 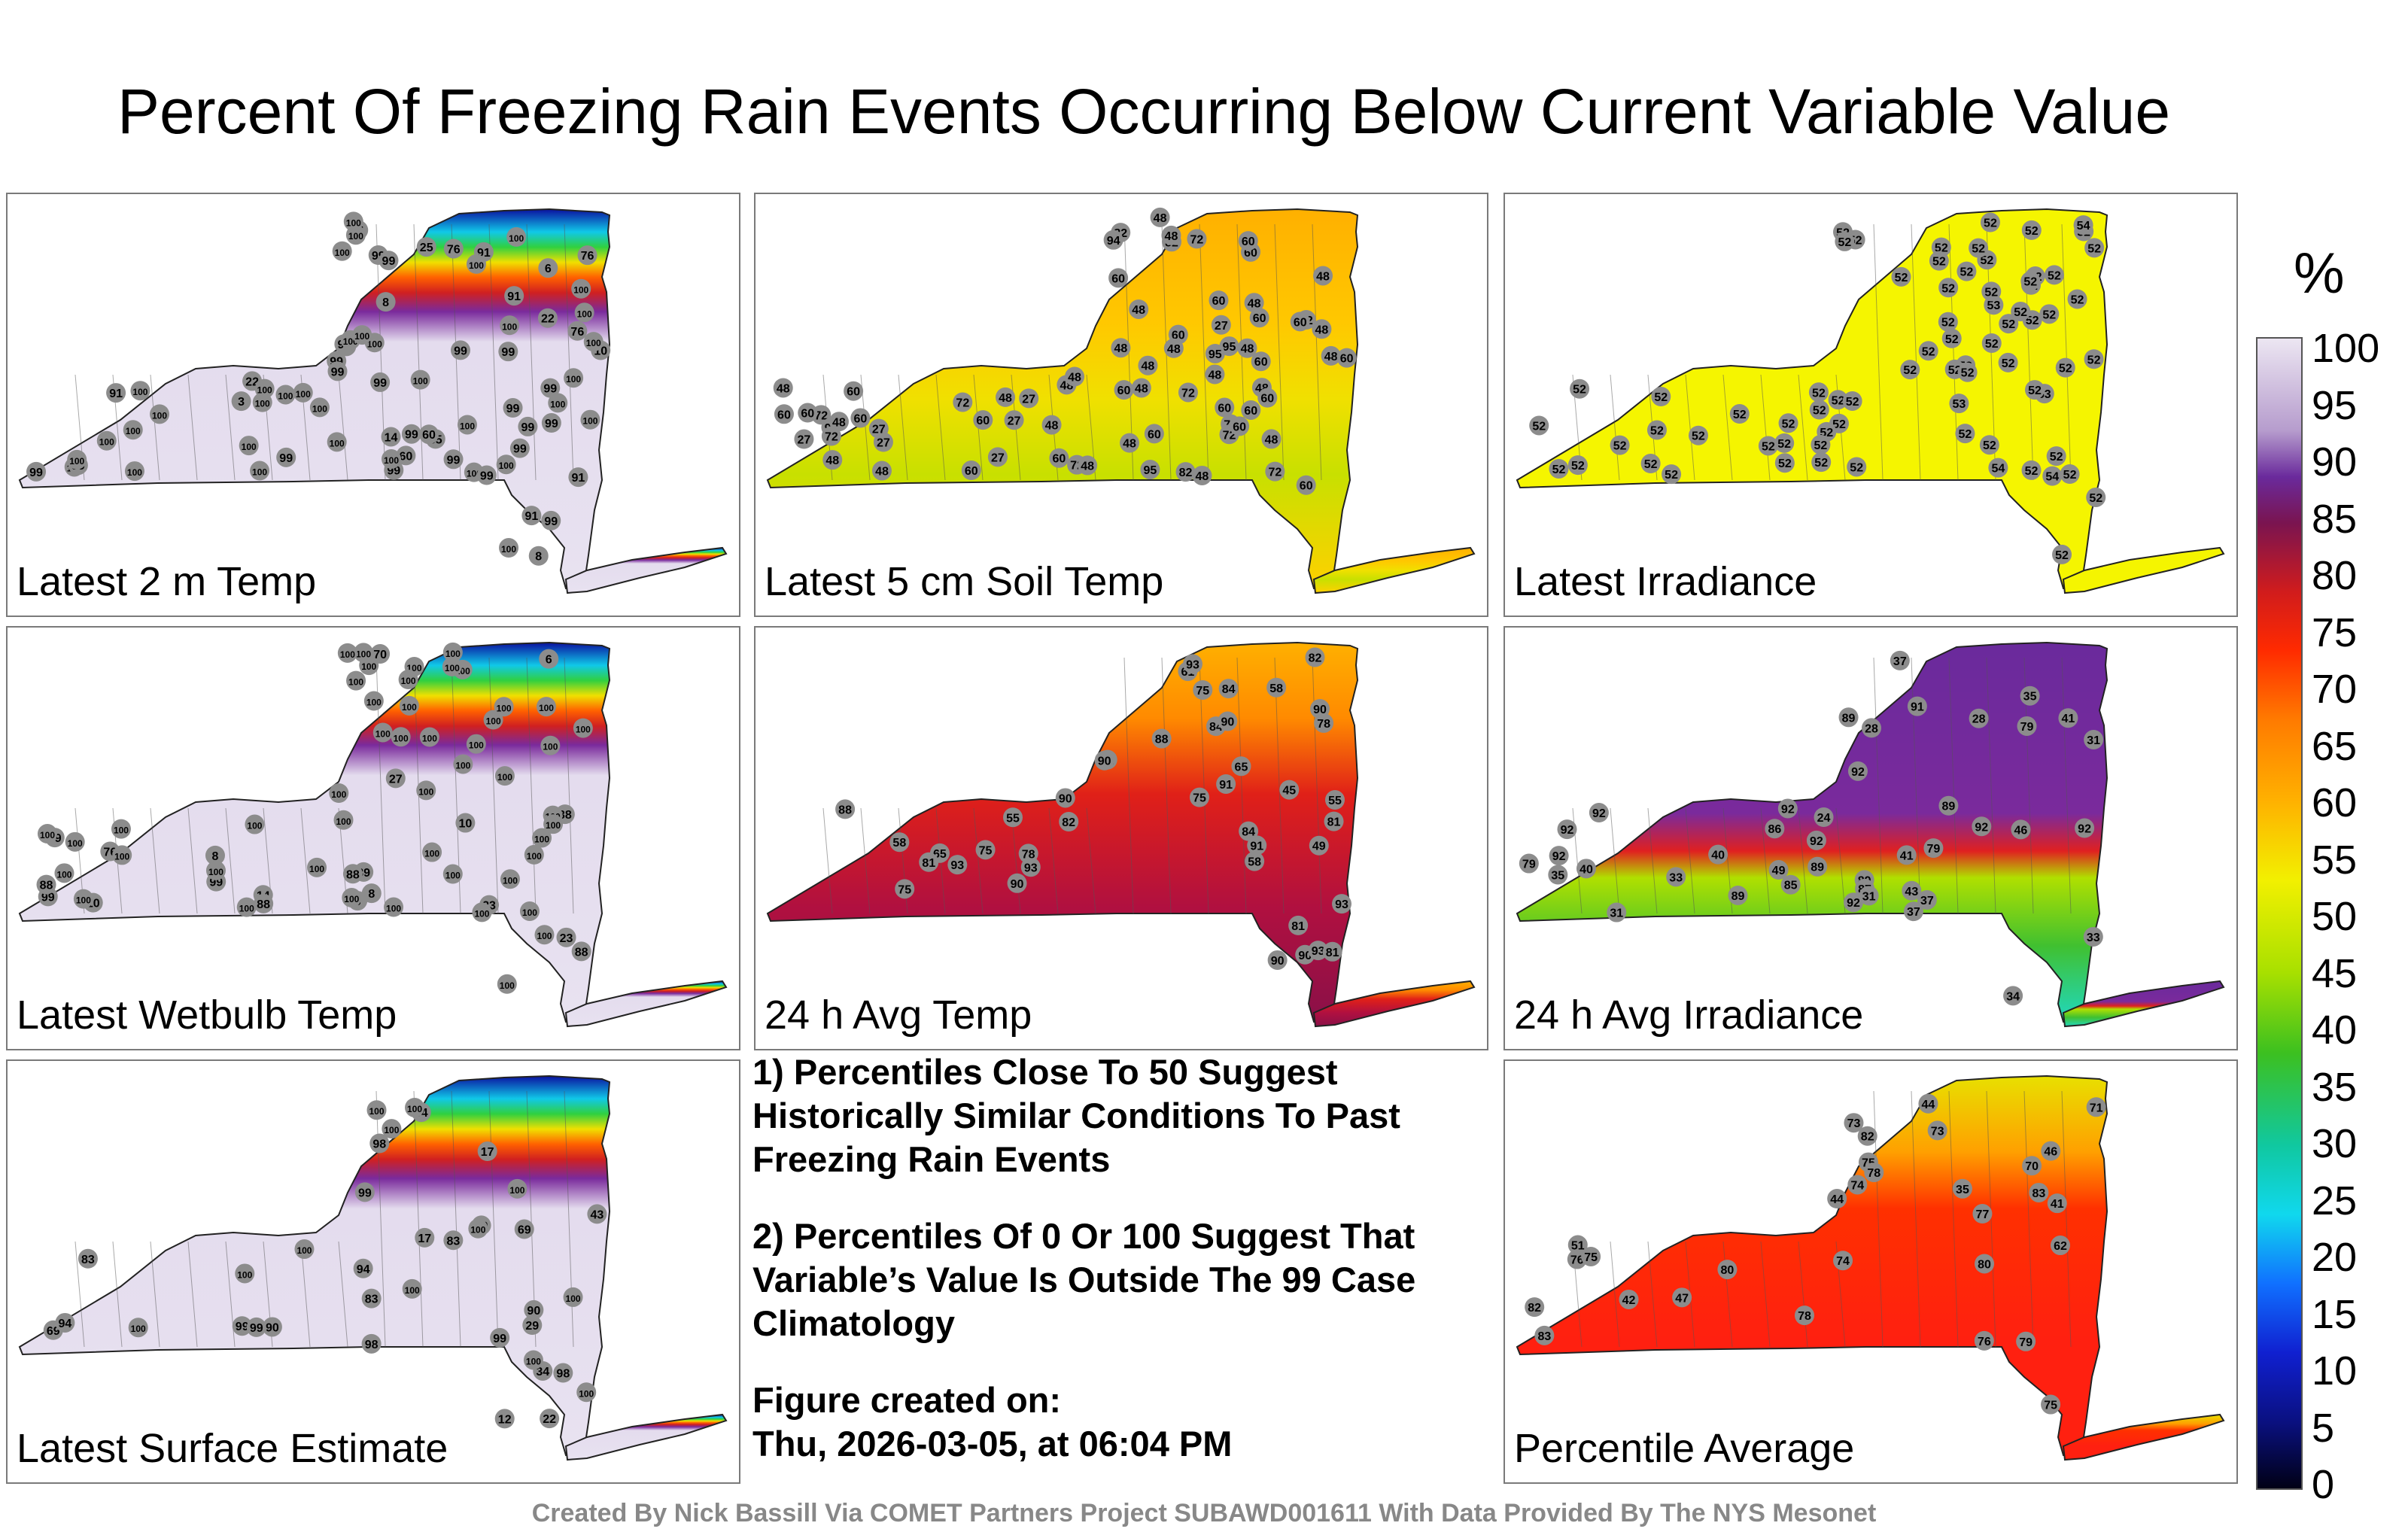 What do you see at coordinates (898, 1015) in the screenshot?
I see `panel-label: 24 h Avg Temp` at bounding box center [898, 1015].